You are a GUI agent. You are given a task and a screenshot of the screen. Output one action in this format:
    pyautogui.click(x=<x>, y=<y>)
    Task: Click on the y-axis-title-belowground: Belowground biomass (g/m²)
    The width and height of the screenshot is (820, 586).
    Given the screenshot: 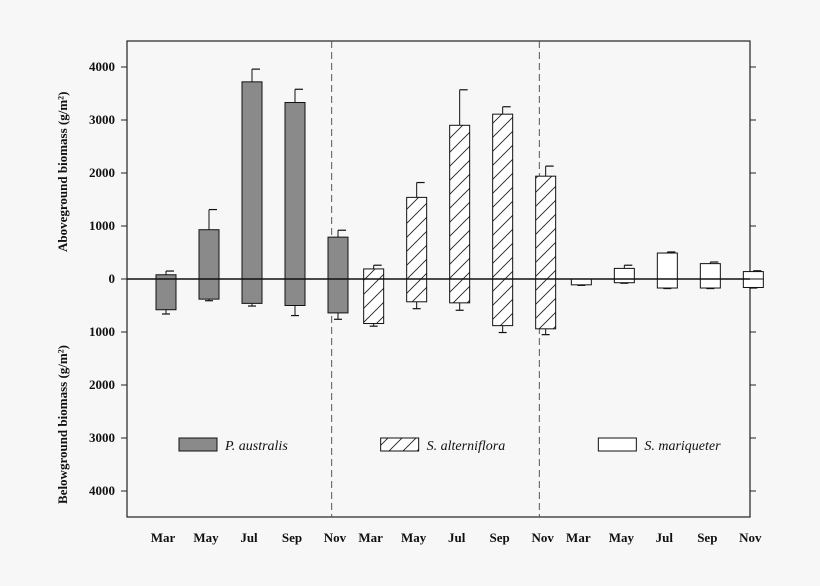 What is the action you would take?
    pyautogui.click(x=62, y=424)
    